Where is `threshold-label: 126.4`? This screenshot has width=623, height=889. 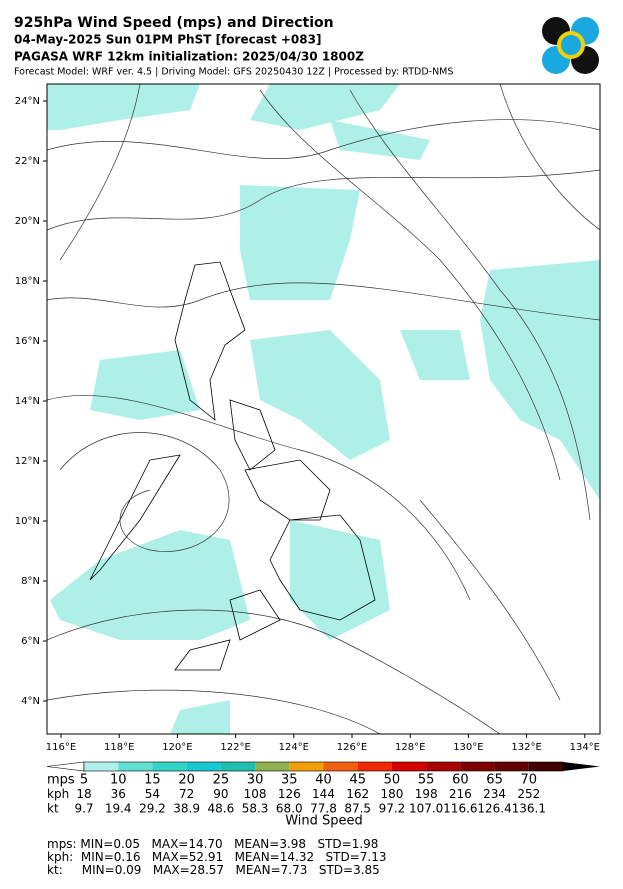 threshold-label: 126.4 is located at coordinates (494, 809).